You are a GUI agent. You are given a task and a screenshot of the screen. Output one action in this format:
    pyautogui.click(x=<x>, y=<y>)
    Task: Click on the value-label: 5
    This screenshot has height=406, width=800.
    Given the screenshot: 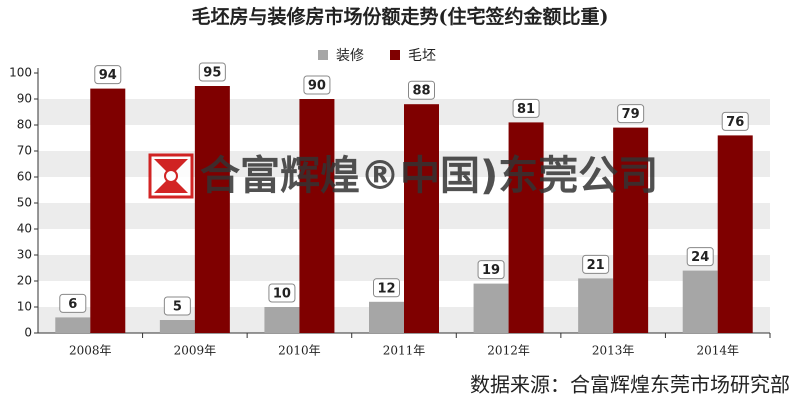 What is the action you would take?
    pyautogui.click(x=177, y=307)
    